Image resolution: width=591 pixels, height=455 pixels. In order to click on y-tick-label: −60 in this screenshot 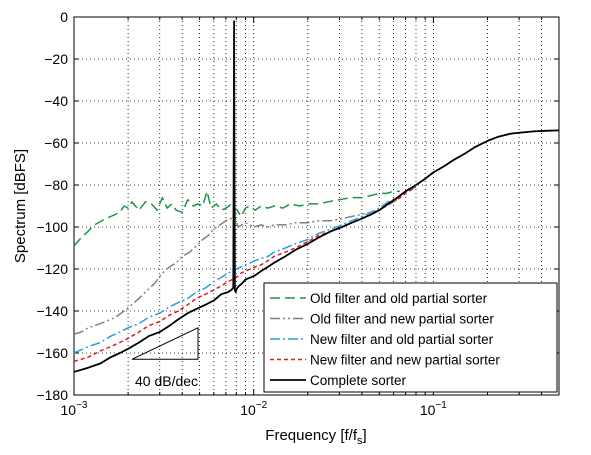, I will do `click(56, 143)`.